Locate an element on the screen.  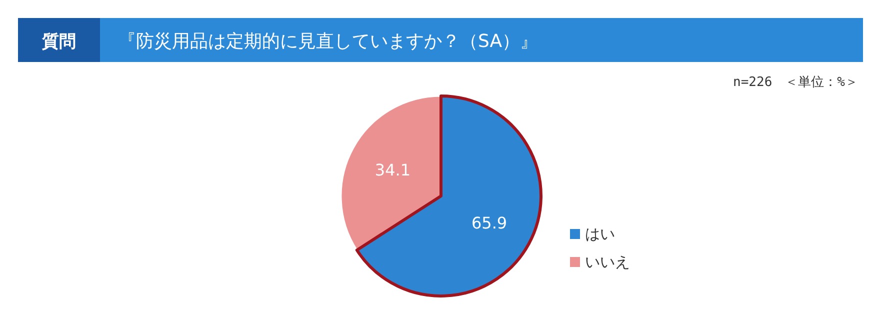
text: n=226 ＜単位：%＞ is located at coordinates (795, 82).